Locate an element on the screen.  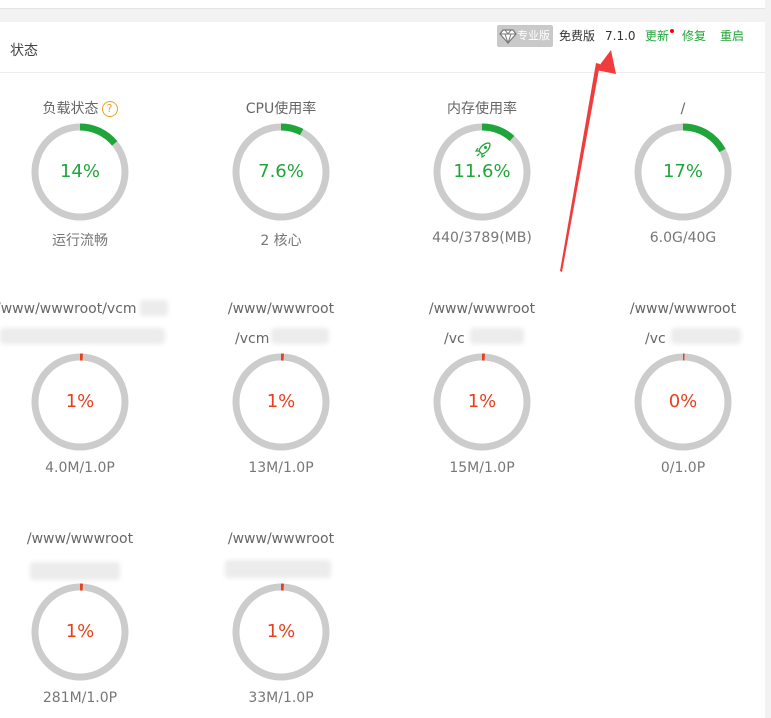
disk-path-3b: /vc is located at coordinates (454, 339).